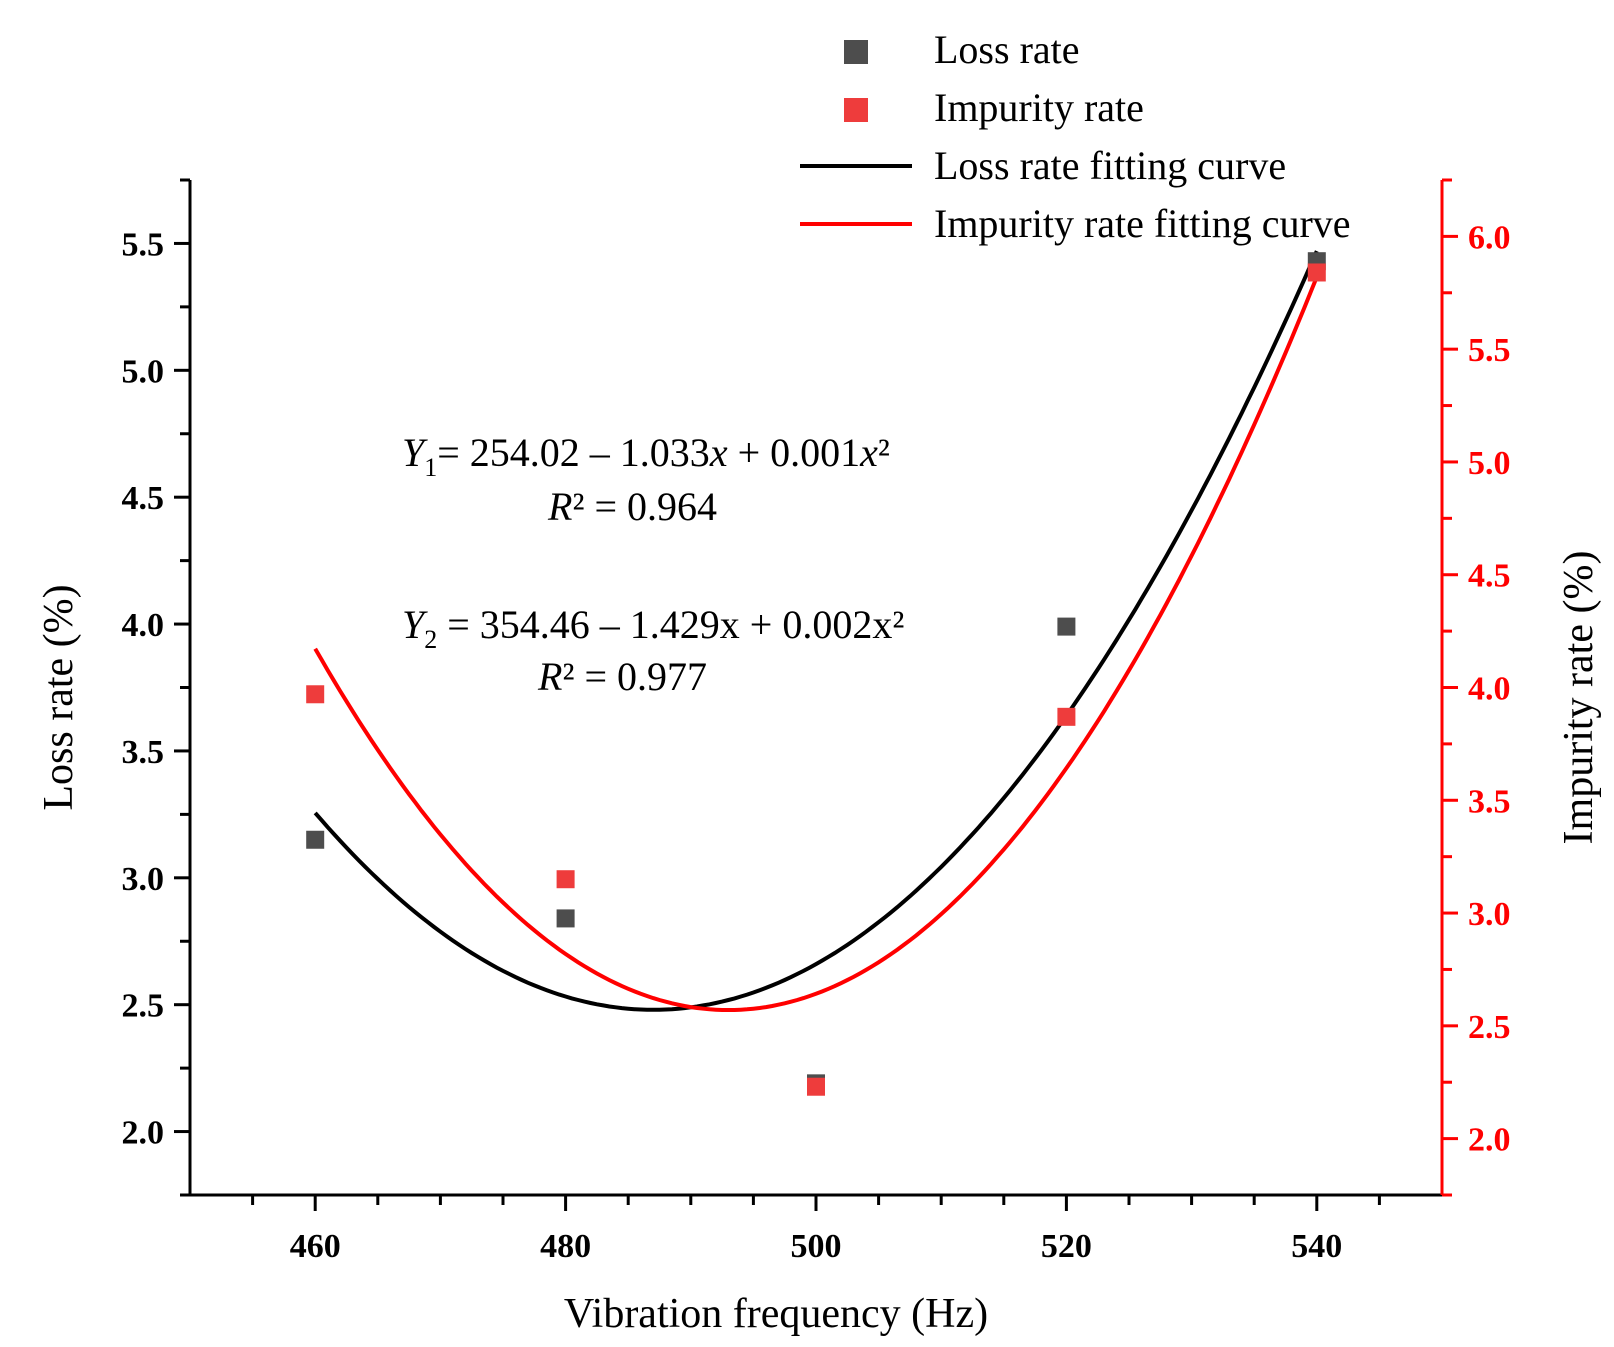  Describe the element at coordinates (1489, 801) in the screenshot. I see `y-right-tick-label: 3.5` at that location.